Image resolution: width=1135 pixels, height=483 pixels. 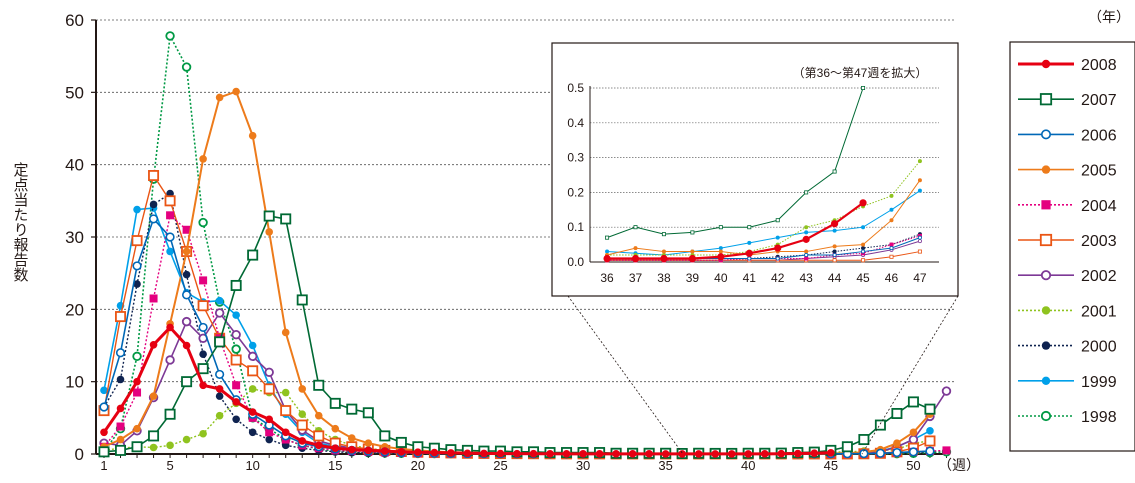 I want to click on inset-series-line, so click(x=735, y=230).